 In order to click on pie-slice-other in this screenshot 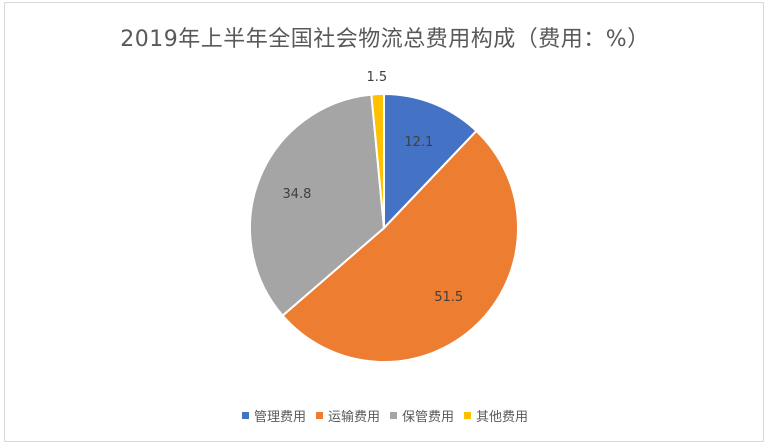, I will do `click(377, 160)`.